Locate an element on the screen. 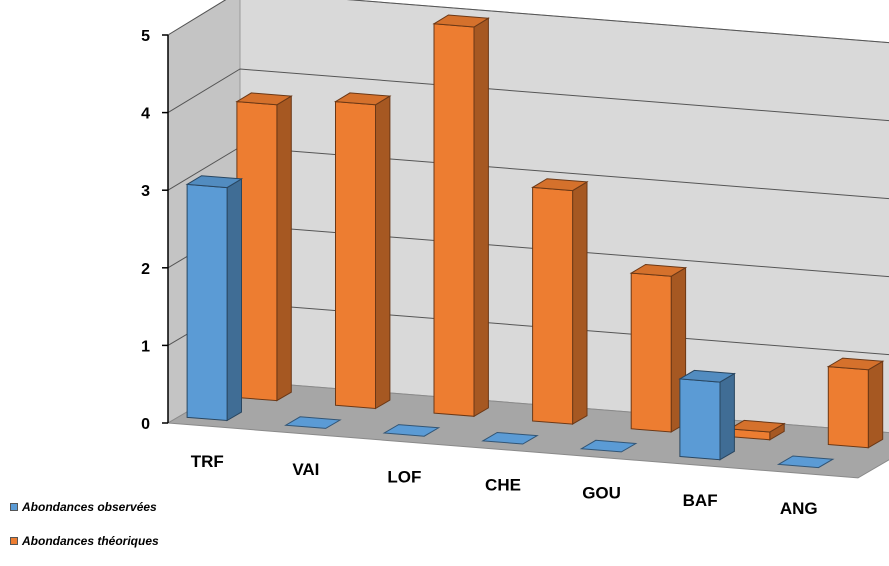 Image resolution: width=889 pixels, height=566 pixels. x-tick-label: CHE is located at coordinates (503, 484).